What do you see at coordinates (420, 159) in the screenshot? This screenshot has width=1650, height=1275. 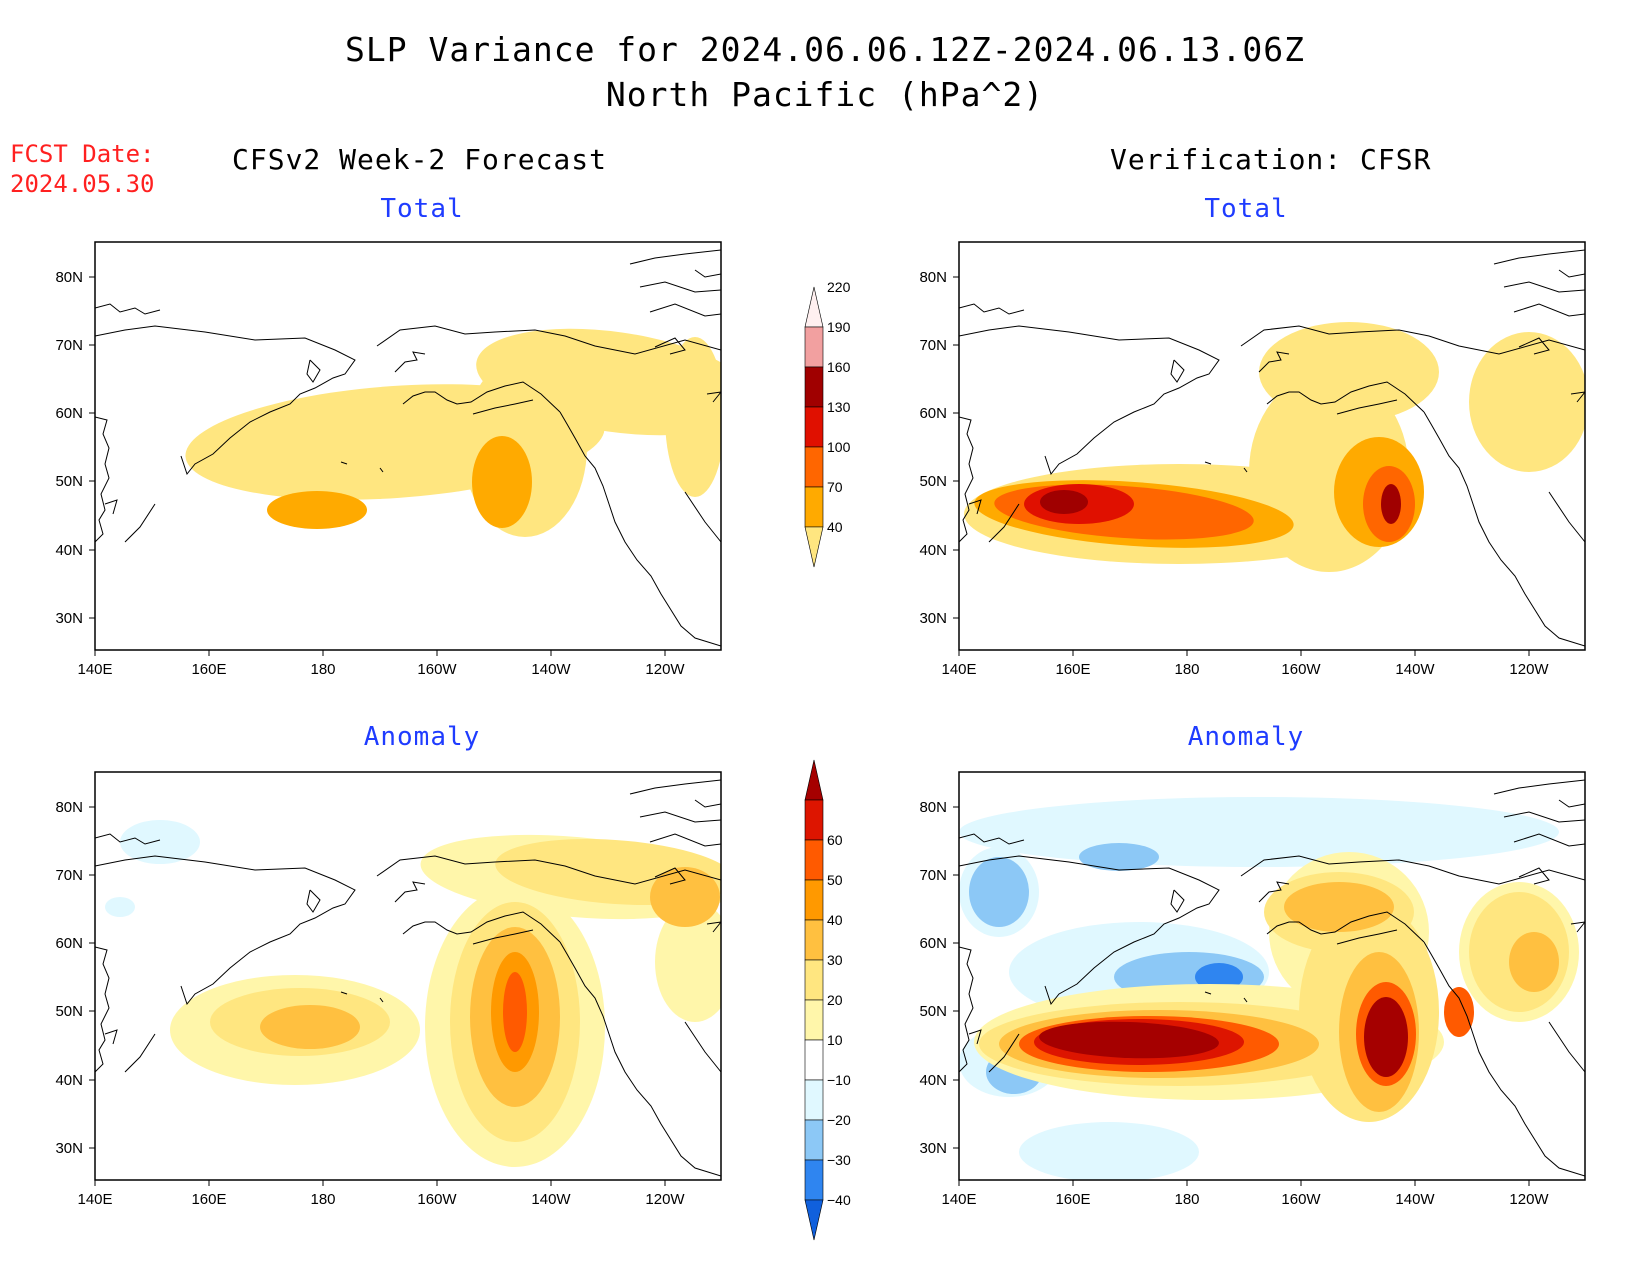 I see `forecast-column-title: CFSv2 Week-2 Forecast` at bounding box center [420, 159].